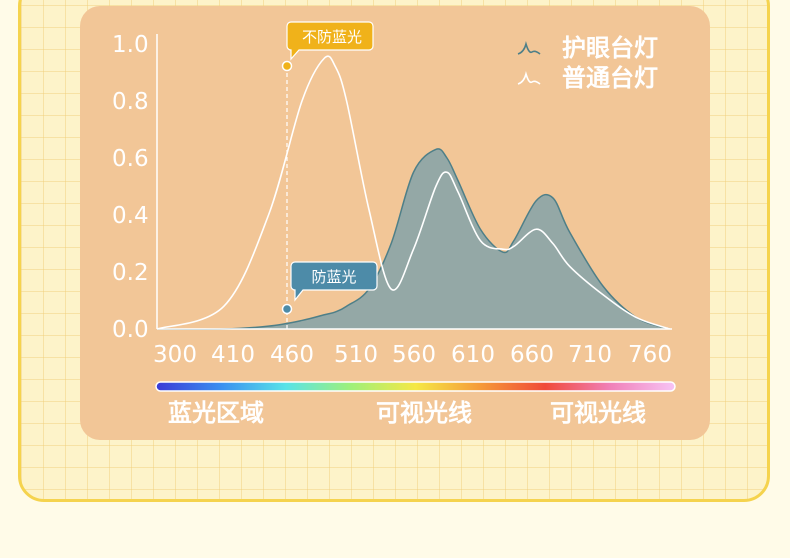  What do you see at coordinates (287, 66) in the screenshot?
I see `peak-marker` at bounding box center [287, 66].